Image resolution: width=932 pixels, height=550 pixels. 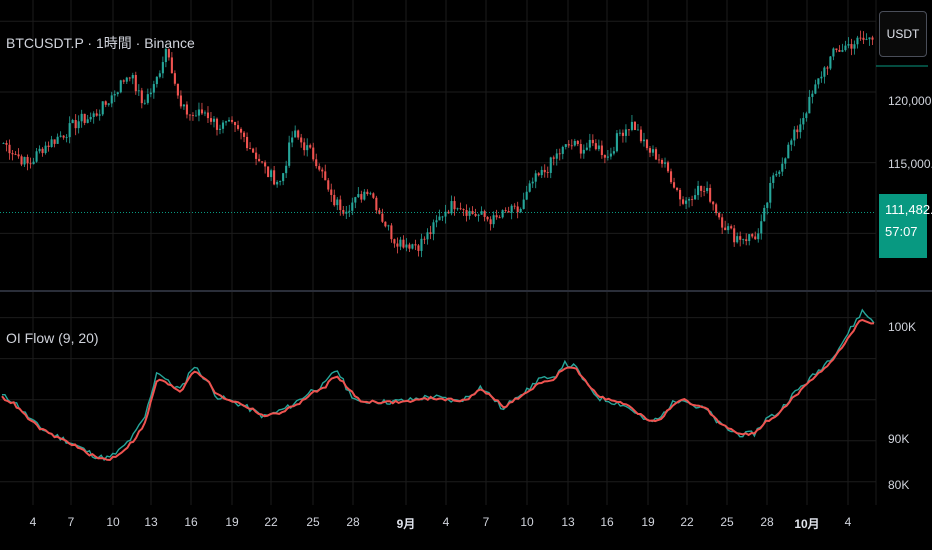 What do you see at coordinates (901, 231) in the screenshot?
I see `bar-countdown: 57:07` at bounding box center [901, 231].